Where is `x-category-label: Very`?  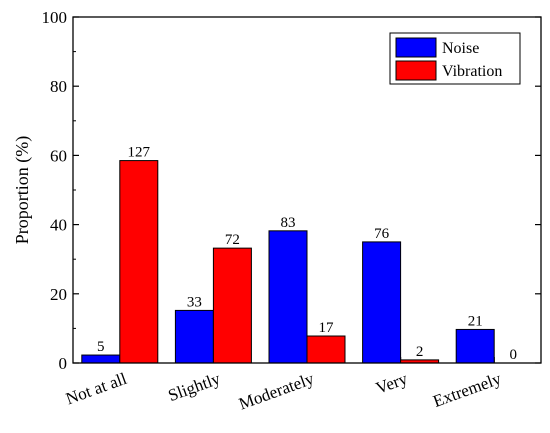 x-category-label: Very is located at coordinates (391, 383).